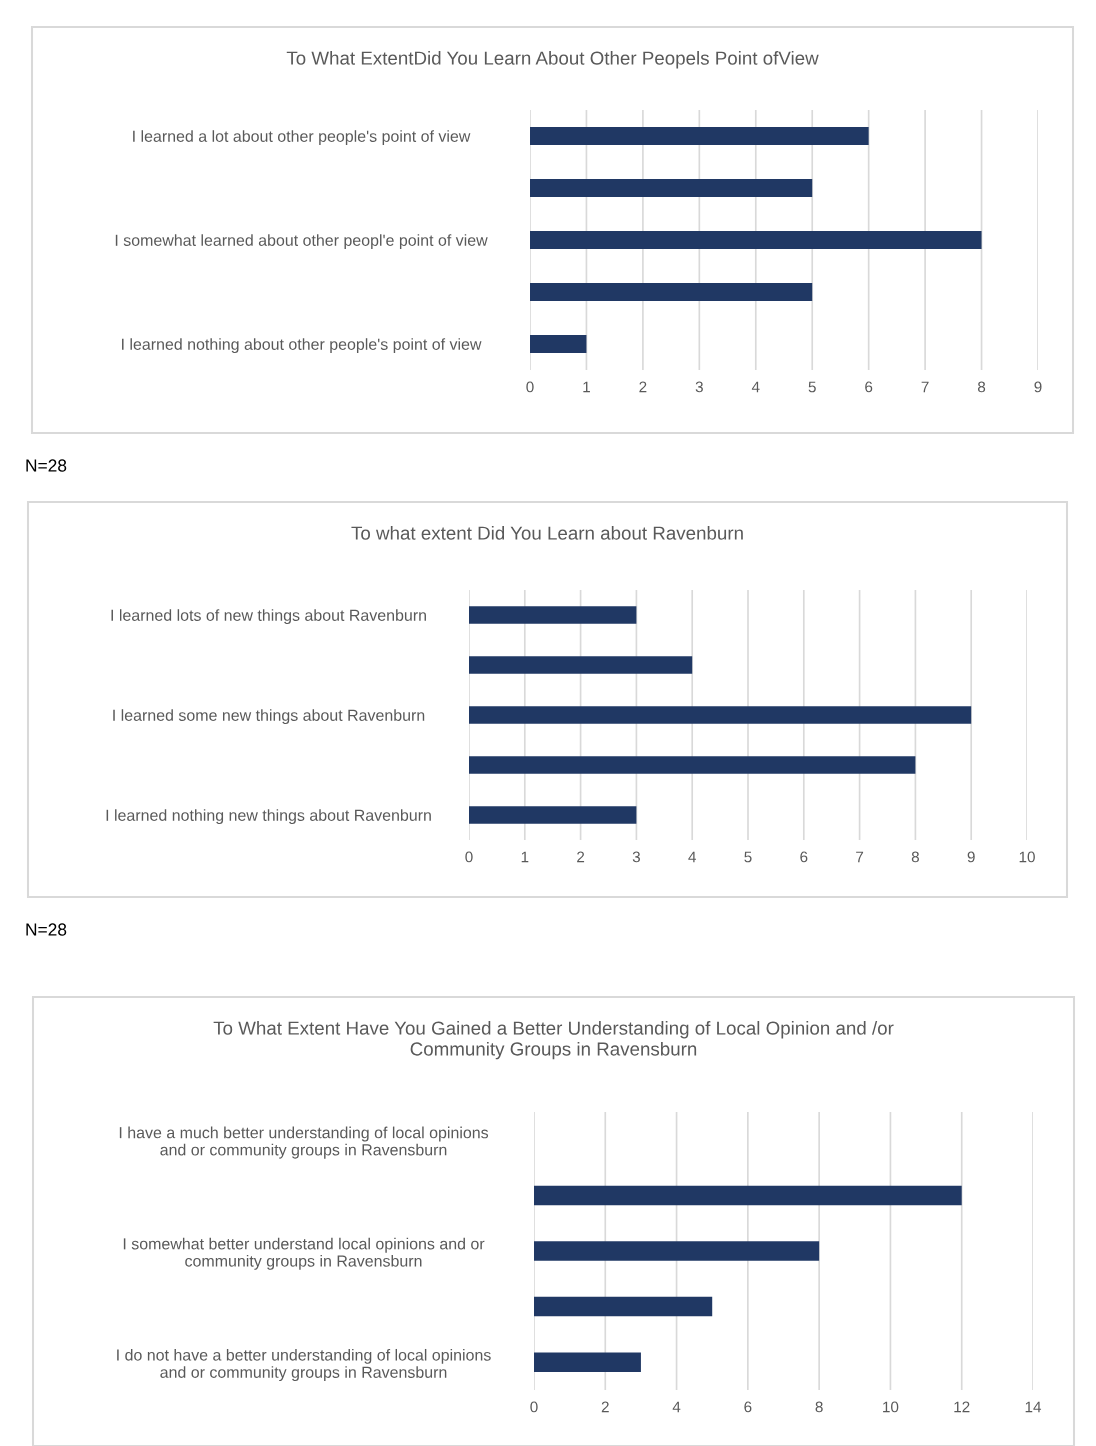 This screenshot has width=1096, height=1446. What do you see at coordinates (301, 242) in the screenshot?
I see `y-tick-label: I somewhat learned about other peopl'e point of view` at bounding box center [301, 242].